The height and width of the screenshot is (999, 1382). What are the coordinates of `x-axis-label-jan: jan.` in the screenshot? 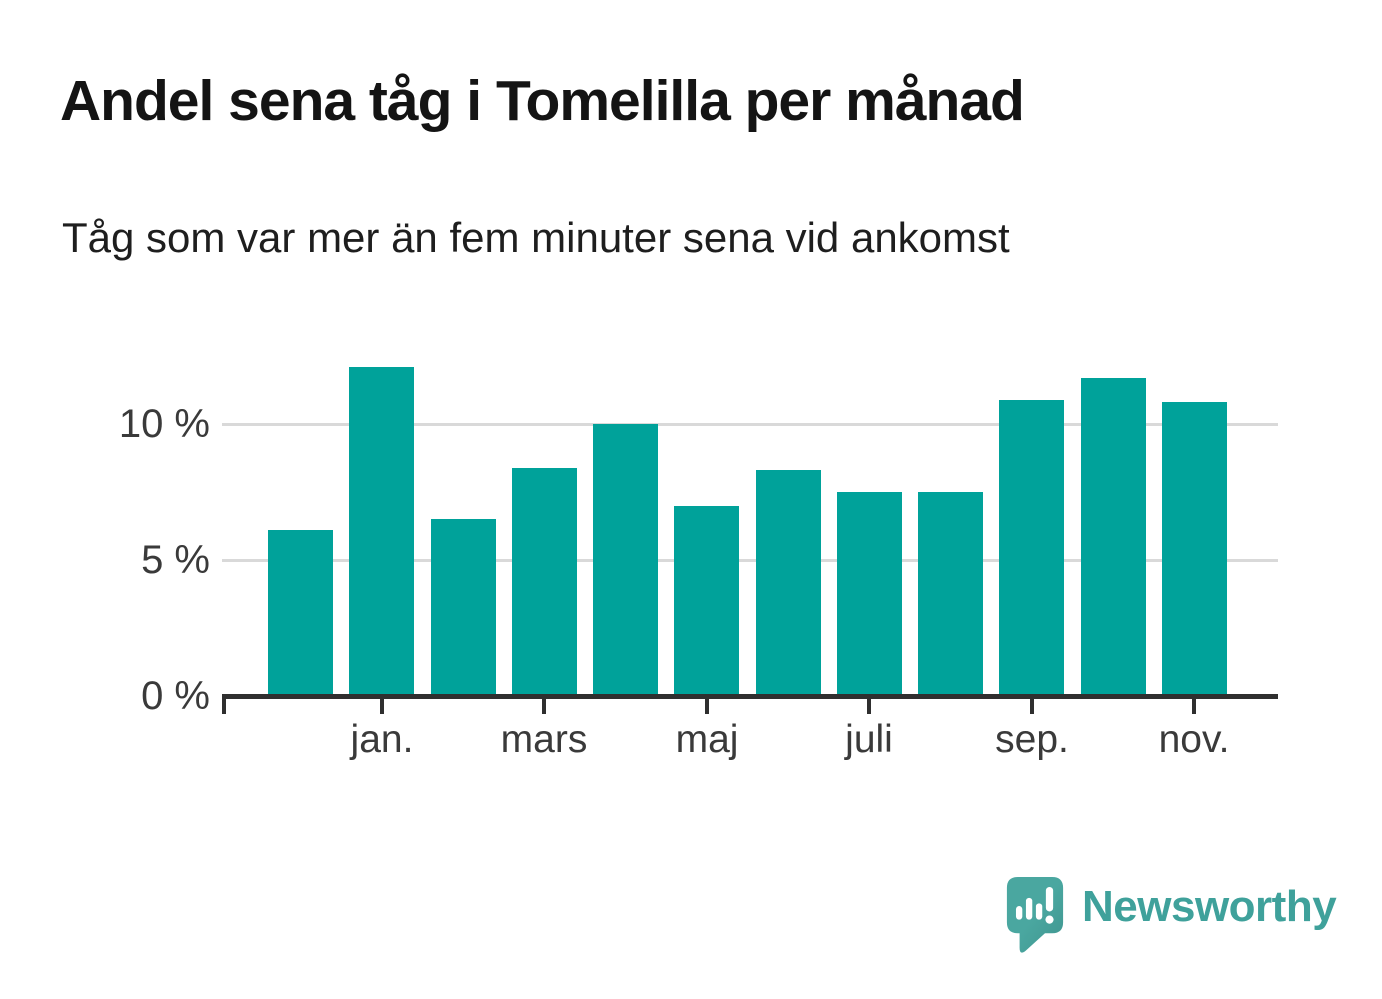 It's located at (382, 739).